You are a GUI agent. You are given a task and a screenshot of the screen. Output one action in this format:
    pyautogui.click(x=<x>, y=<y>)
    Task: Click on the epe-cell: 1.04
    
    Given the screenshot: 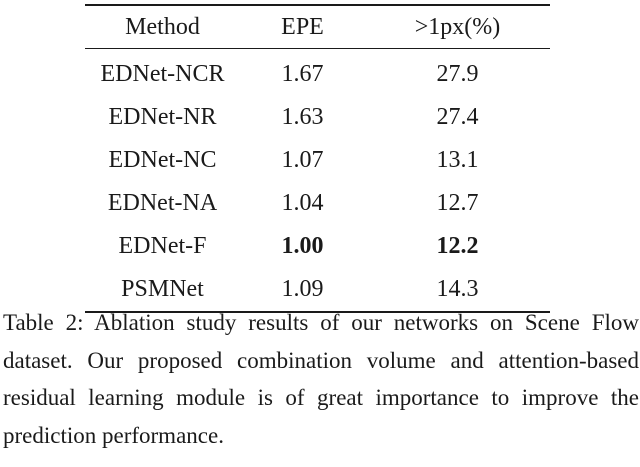 What is the action you would take?
    pyautogui.click(x=302, y=203)
    